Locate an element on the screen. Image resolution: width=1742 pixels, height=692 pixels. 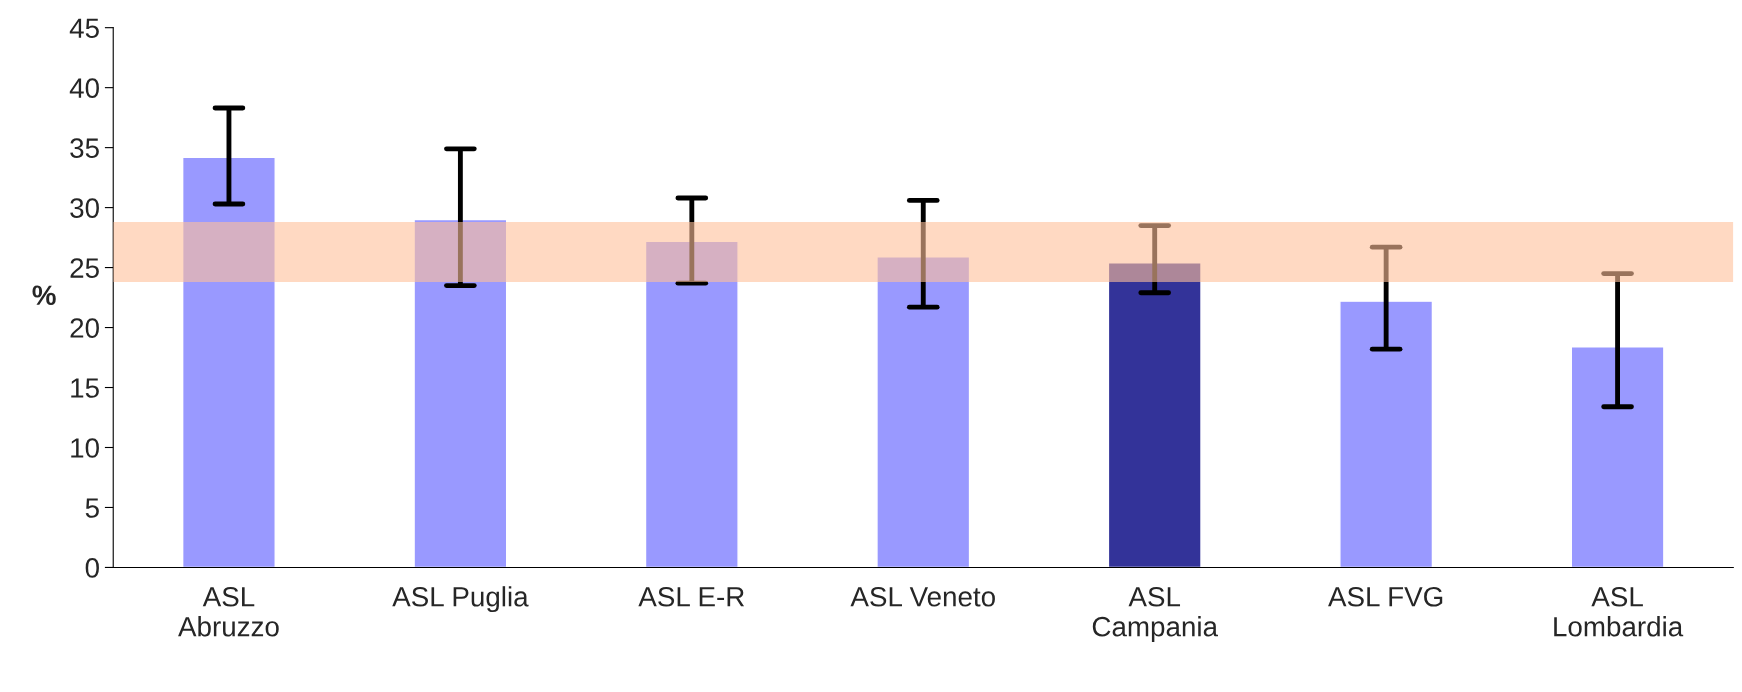
y-tick-label: 40 is located at coordinates (84, 88).